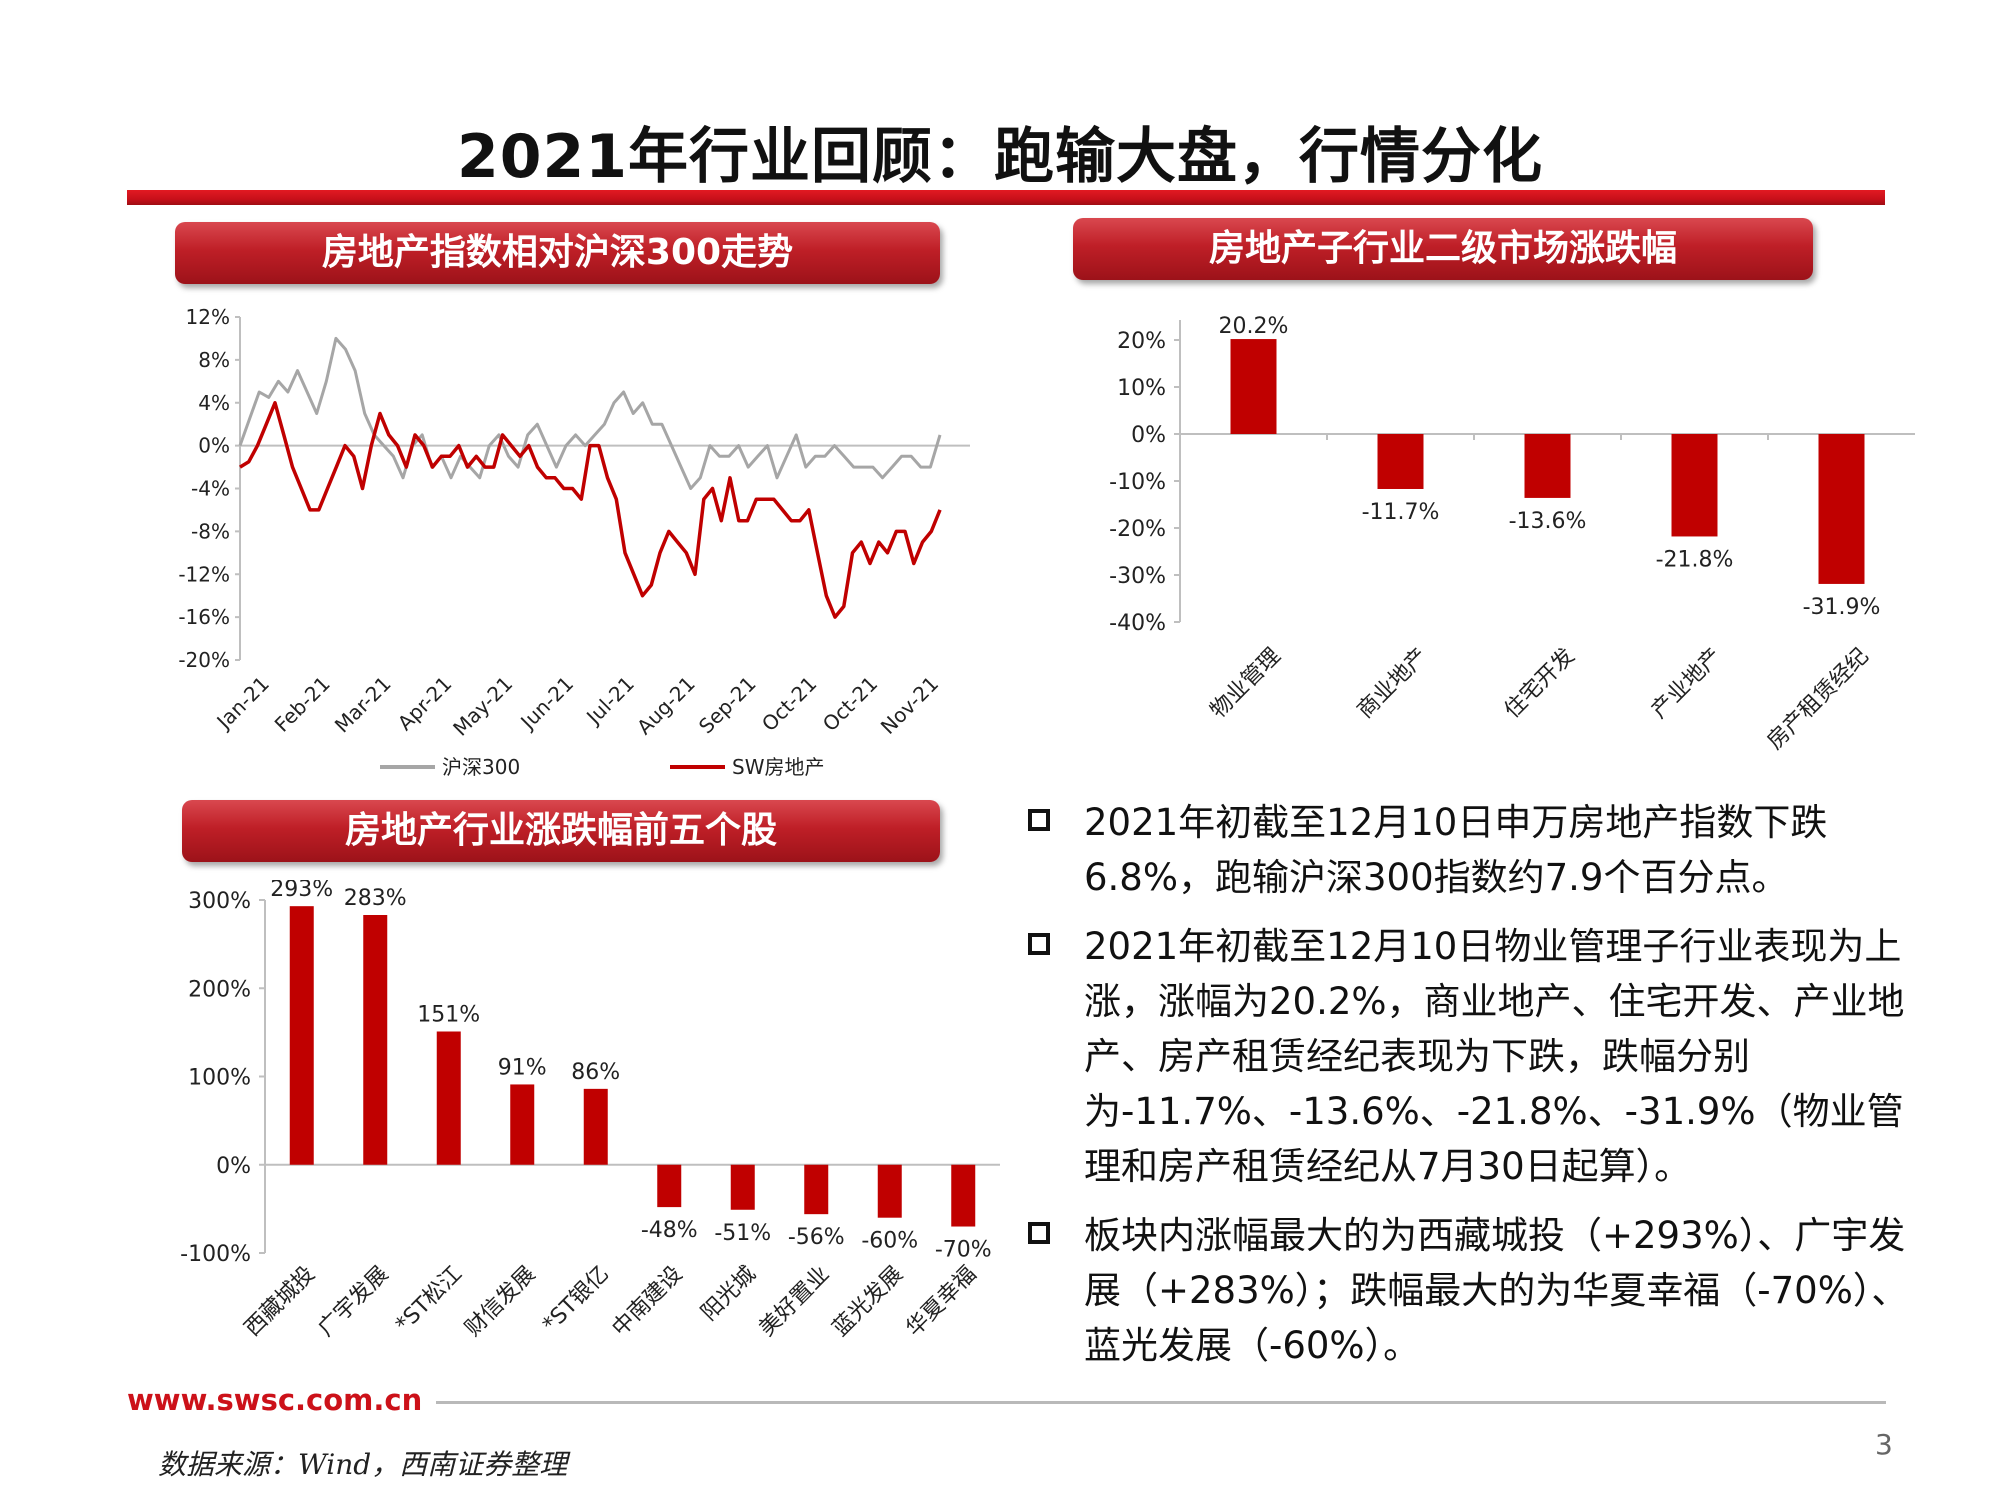  What do you see at coordinates (214, 360) in the screenshot?
I see `y-tick-label: 8%` at bounding box center [214, 360].